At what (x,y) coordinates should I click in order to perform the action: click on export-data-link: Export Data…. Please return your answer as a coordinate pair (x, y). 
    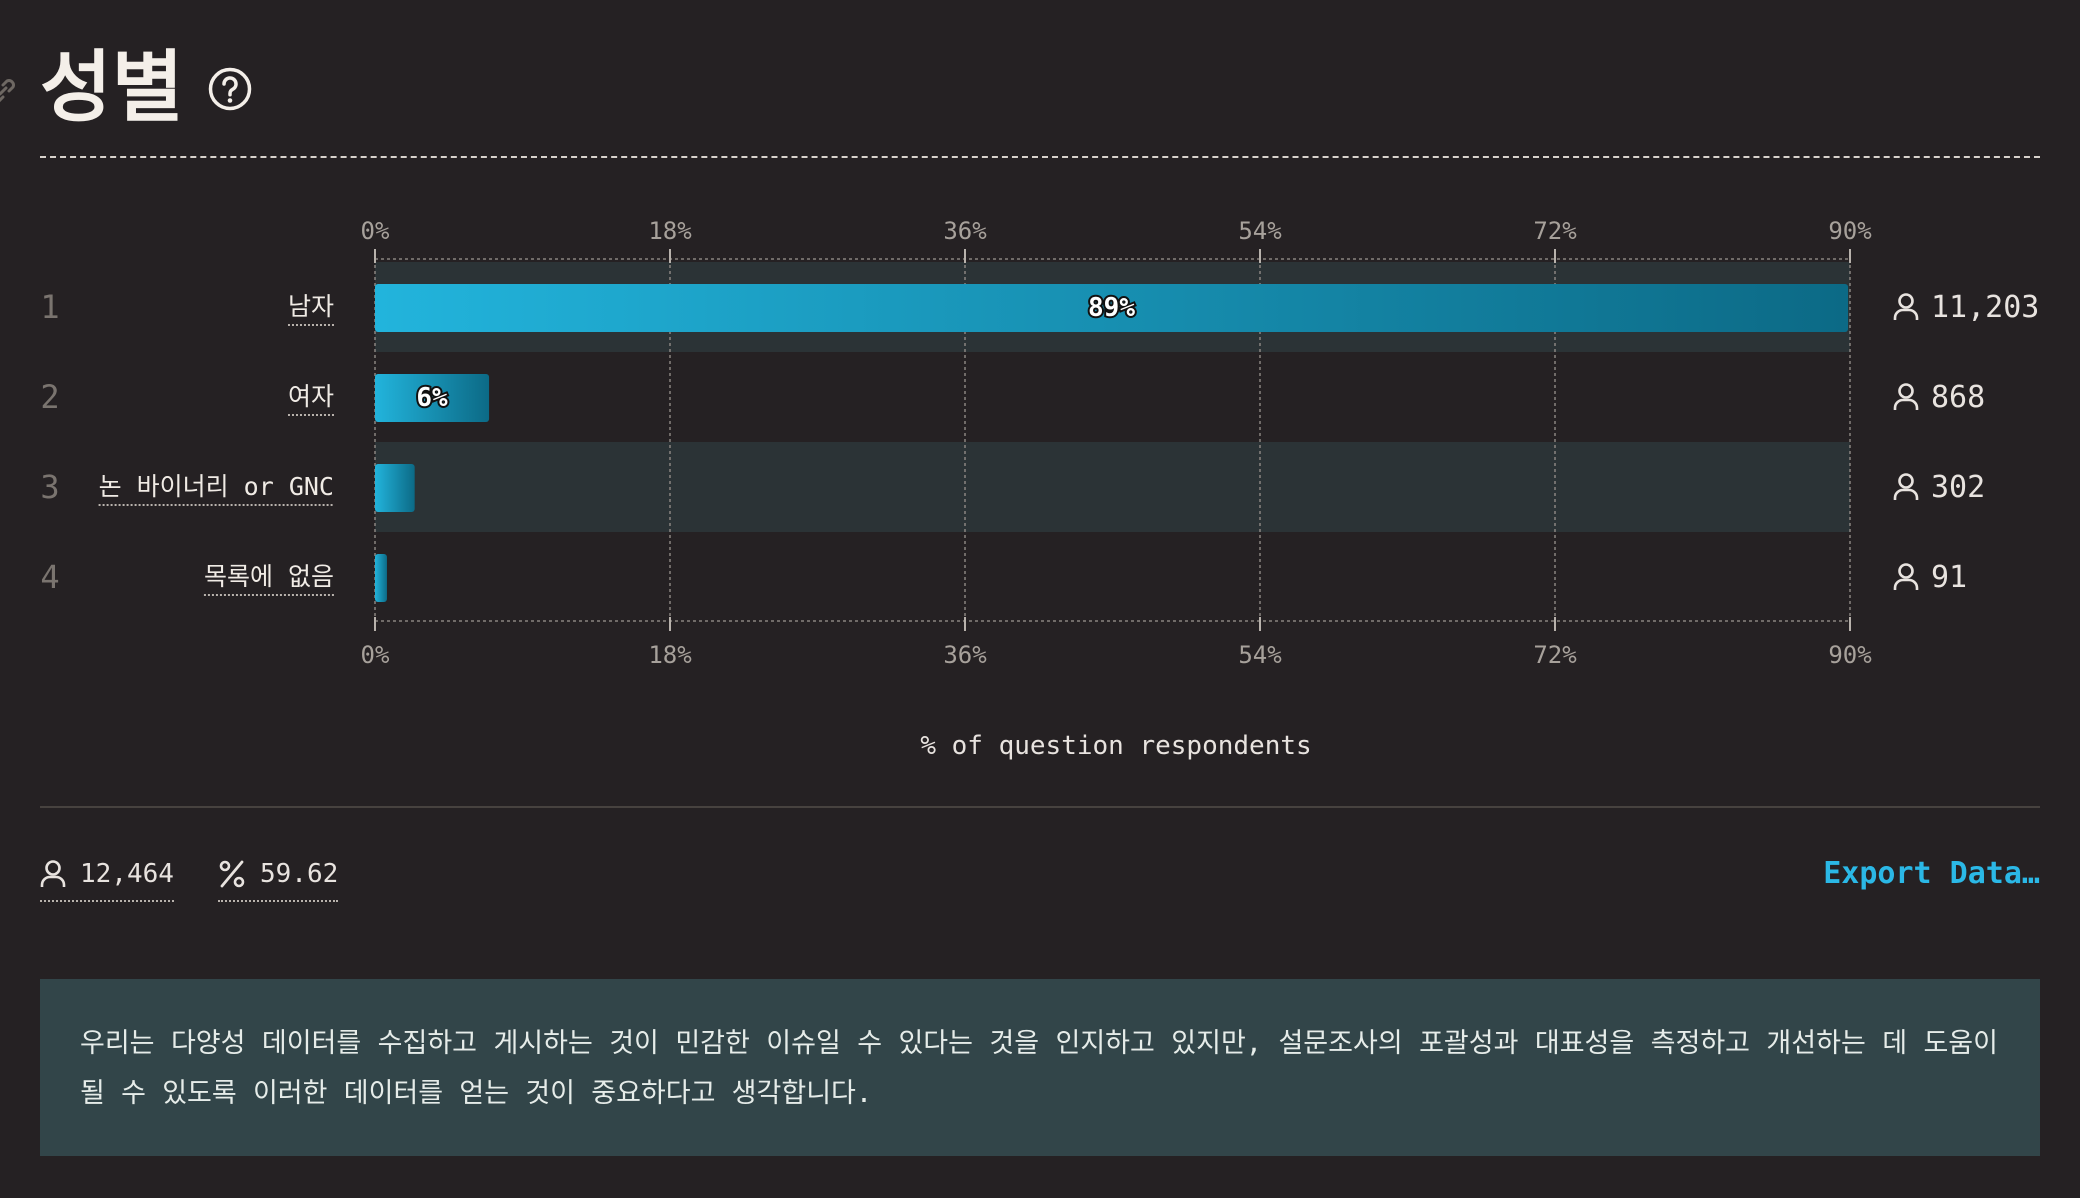
    Looking at the image, I should click on (1931, 873).